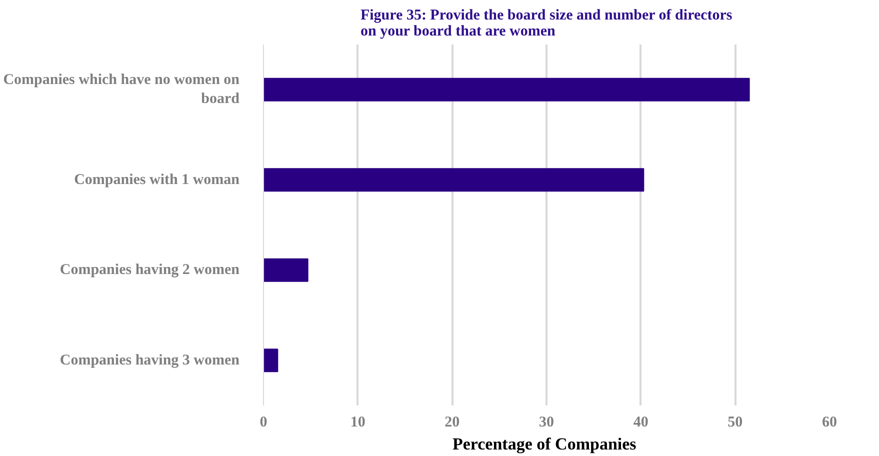  I want to click on y-tick-label: Companies which have no women on board, so click(121, 90).